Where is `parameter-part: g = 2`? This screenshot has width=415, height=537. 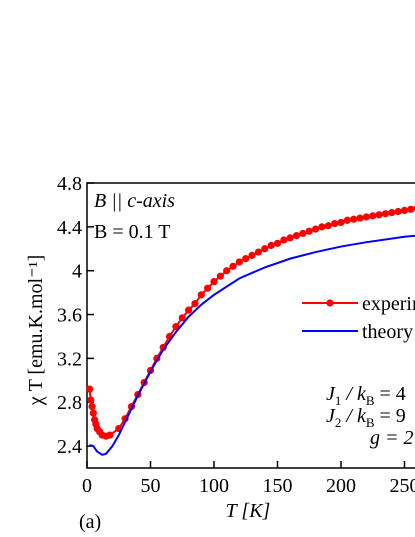
parameter-part: g = 2 is located at coordinates (392, 438).